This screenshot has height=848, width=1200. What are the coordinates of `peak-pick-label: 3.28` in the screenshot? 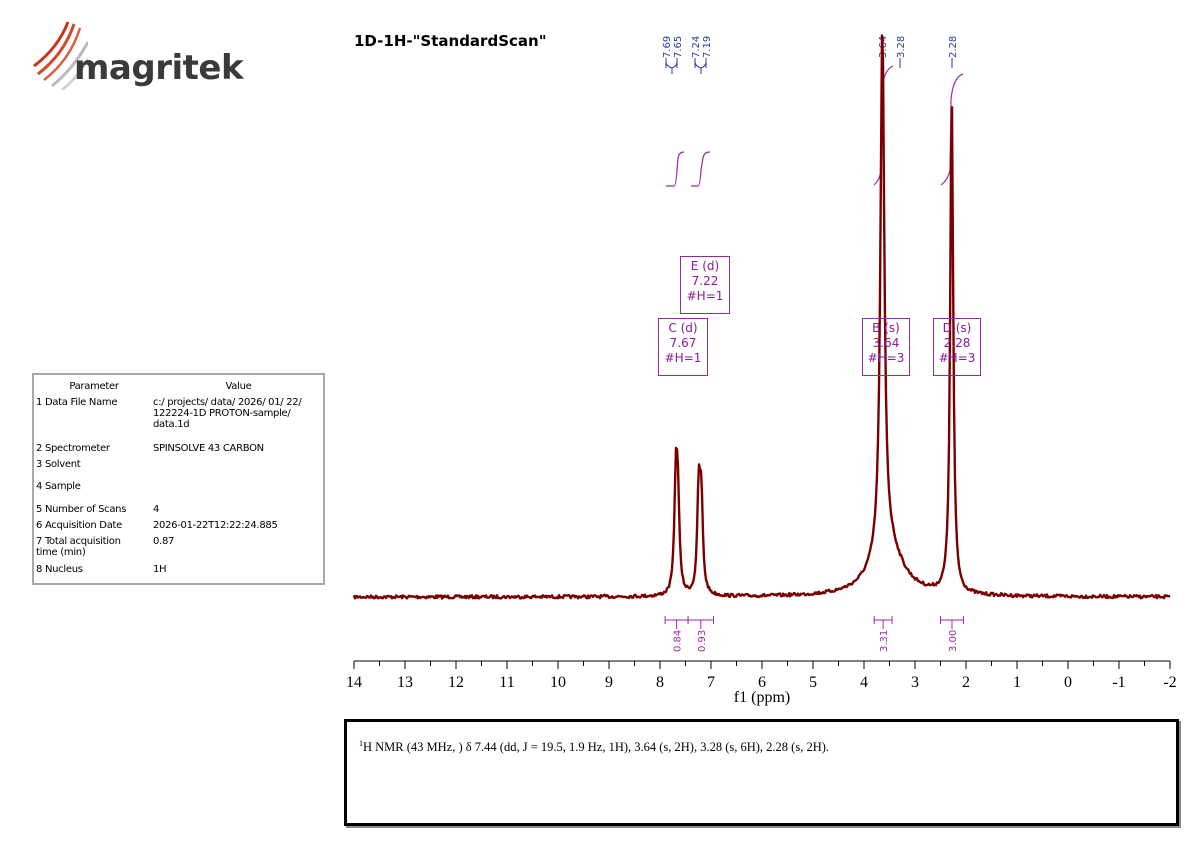 It's located at (901, 52).